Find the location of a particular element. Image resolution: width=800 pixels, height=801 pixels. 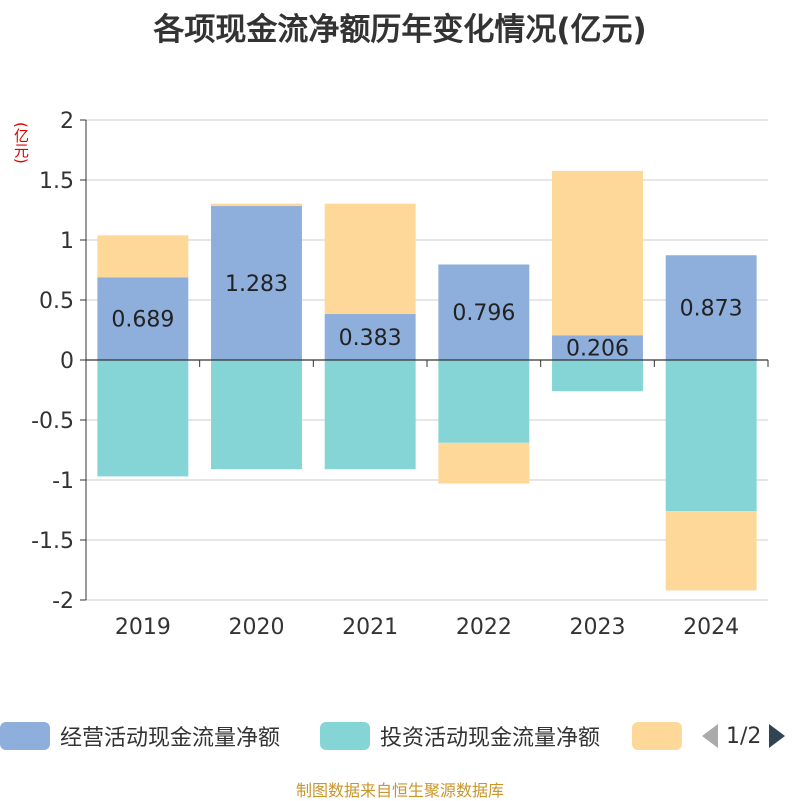

bar-series0-2021 is located at coordinates (370, 337).